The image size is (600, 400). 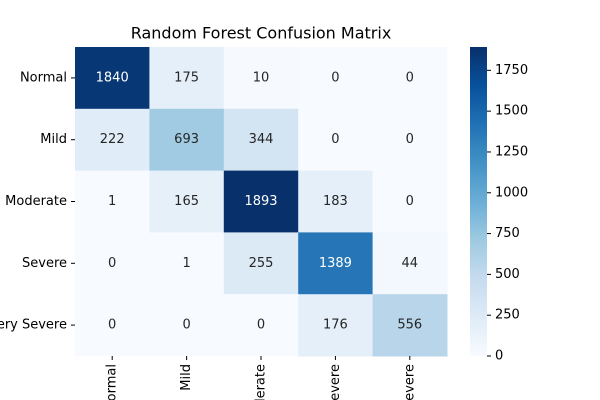 I want to click on cell-label: 693, so click(x=186, y=139).